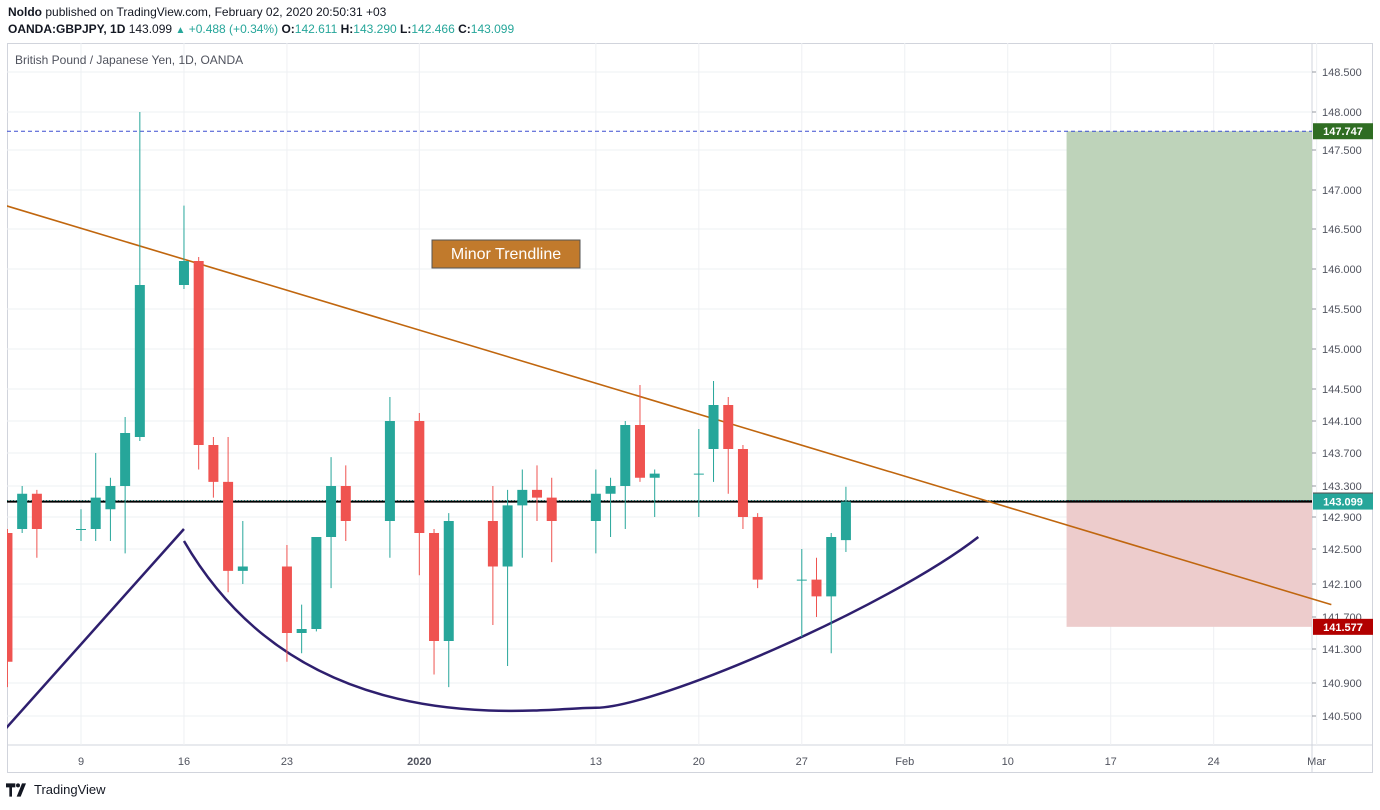  What do you see at coordinates (1342, 650) in the screenshot?
I see `price-tick-label: 141.300` at bounding box center [1342, 650].